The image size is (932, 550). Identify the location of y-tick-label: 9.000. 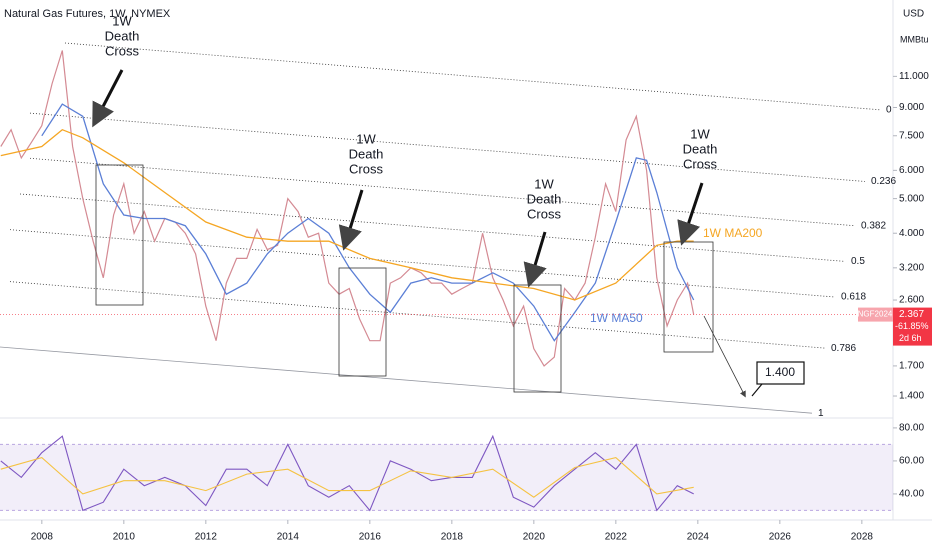
(911, 107).